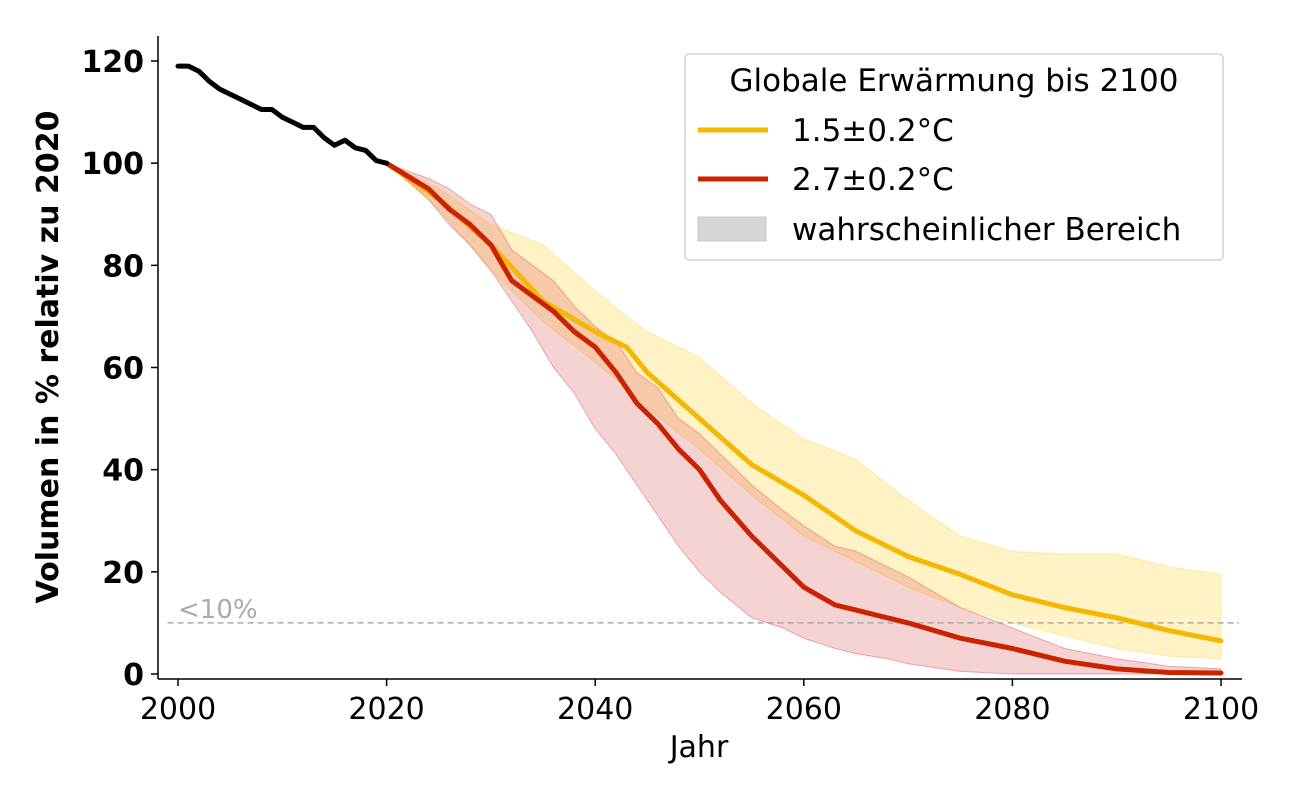  I want to click on x-tick-label: 2020, so click(386, 709).